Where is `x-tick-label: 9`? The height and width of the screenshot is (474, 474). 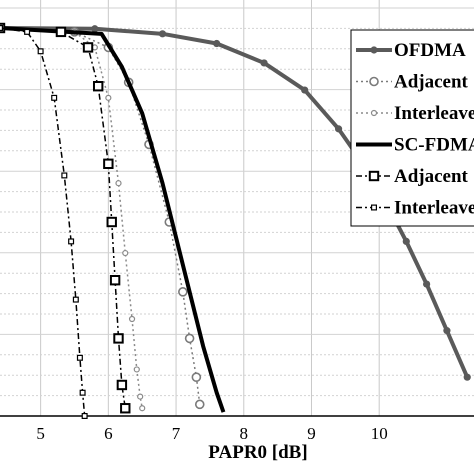
x-tick-label: 9 is located at coordinates (311, 433).